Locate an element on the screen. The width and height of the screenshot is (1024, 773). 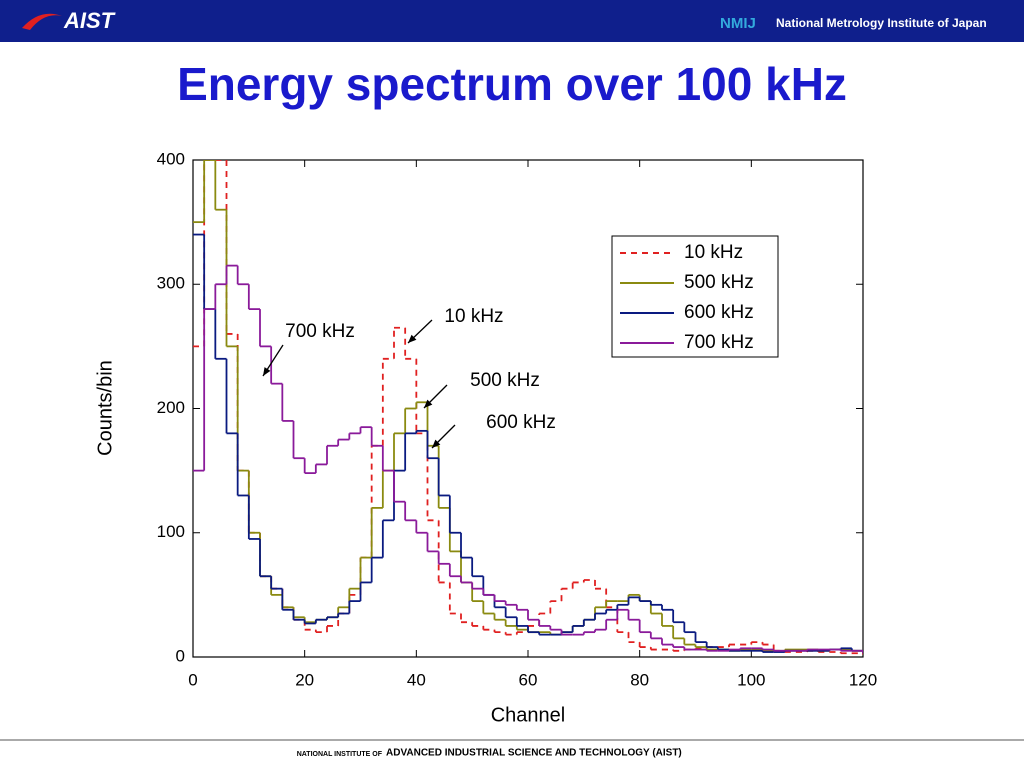
header-band is located at coordinates (512, 21).